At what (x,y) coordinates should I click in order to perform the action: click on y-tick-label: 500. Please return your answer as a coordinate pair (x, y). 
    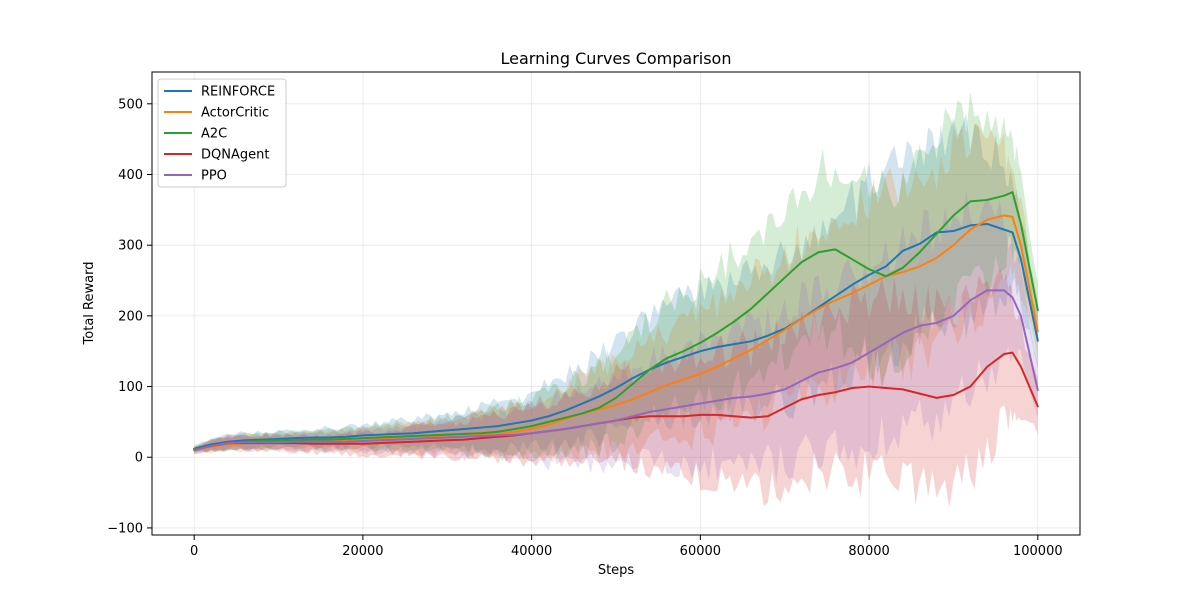
    Looking at the image, I should click on (130, 104).